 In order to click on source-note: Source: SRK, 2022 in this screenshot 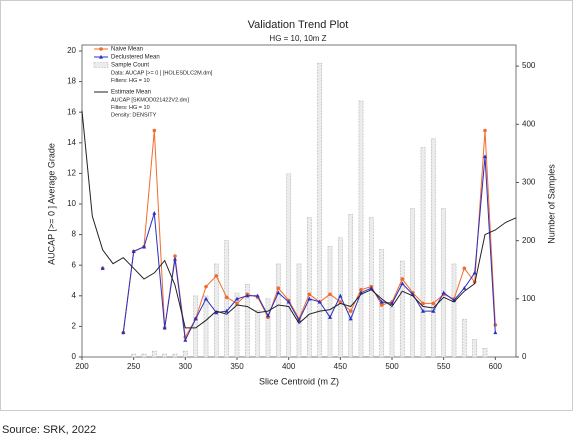, I will do `click(49, 430)`.